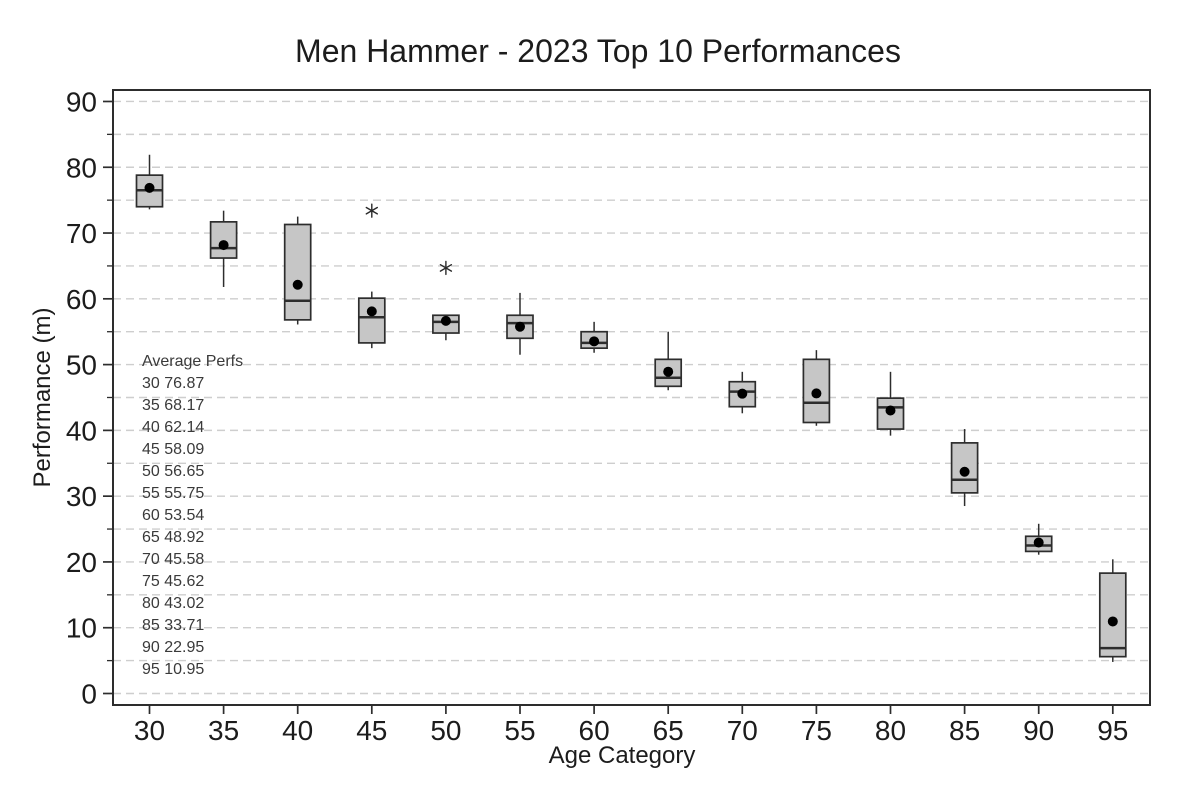 This screenshot has width=1200, height=799. Describe the element at coordinates (445, 730) in the screenshot. I see `x-tick-label: 50` at that location.